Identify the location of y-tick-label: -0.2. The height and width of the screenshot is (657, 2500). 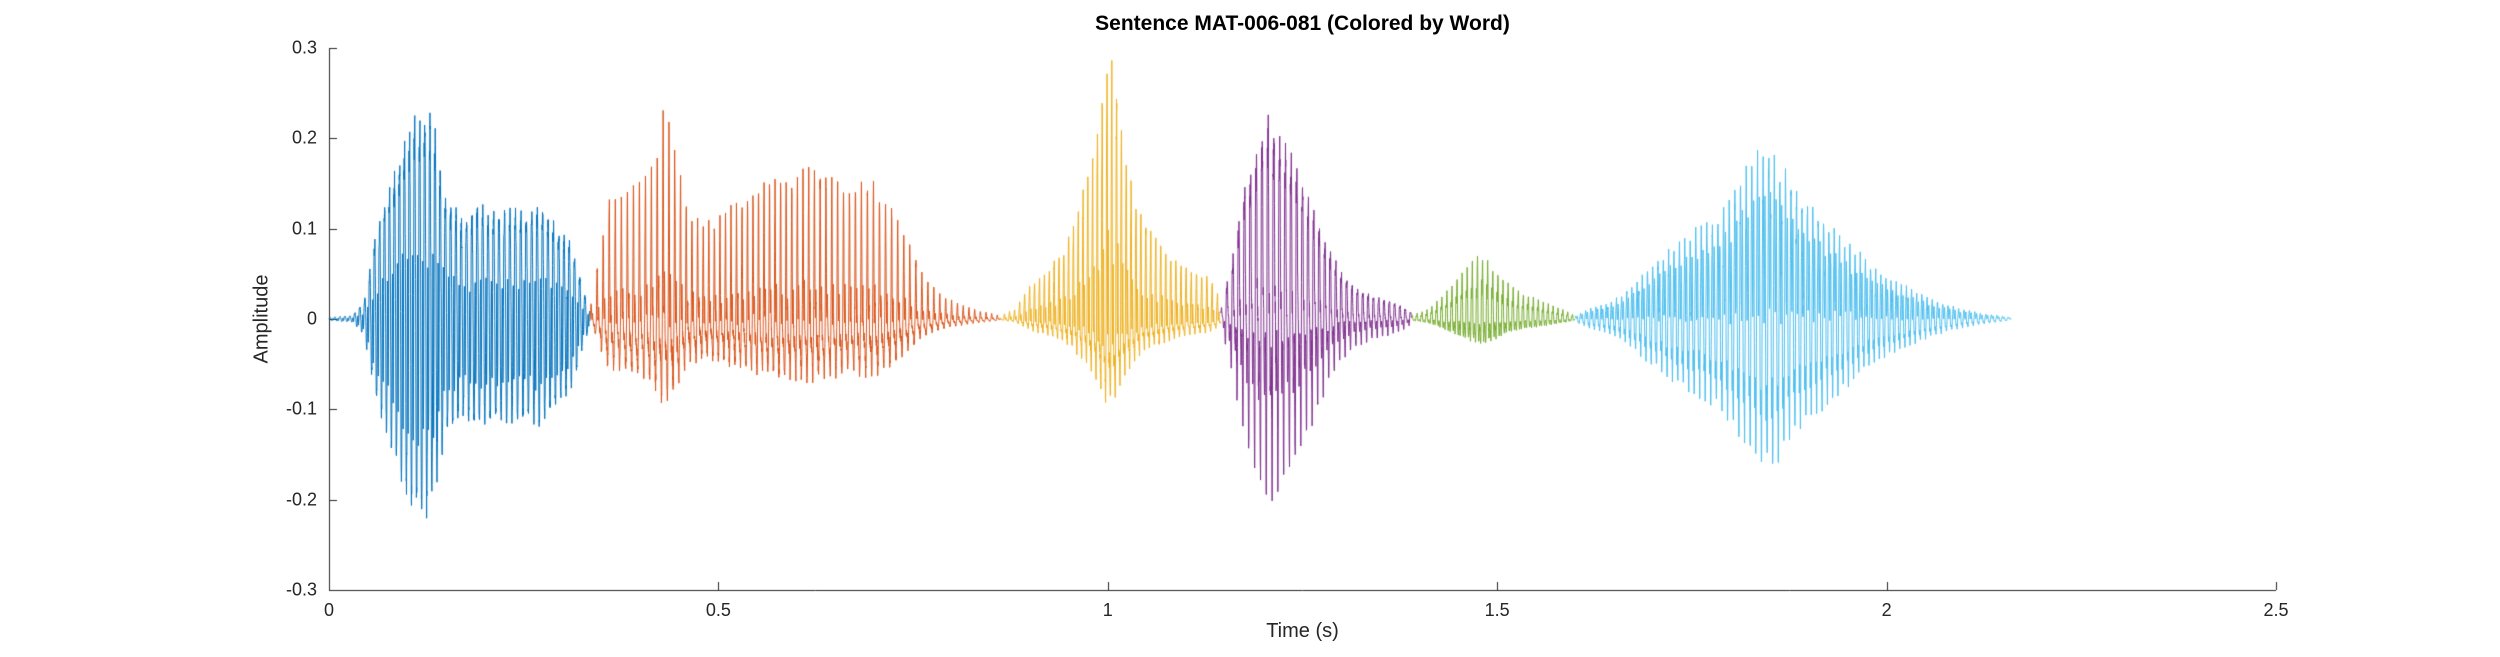
(301, 499).